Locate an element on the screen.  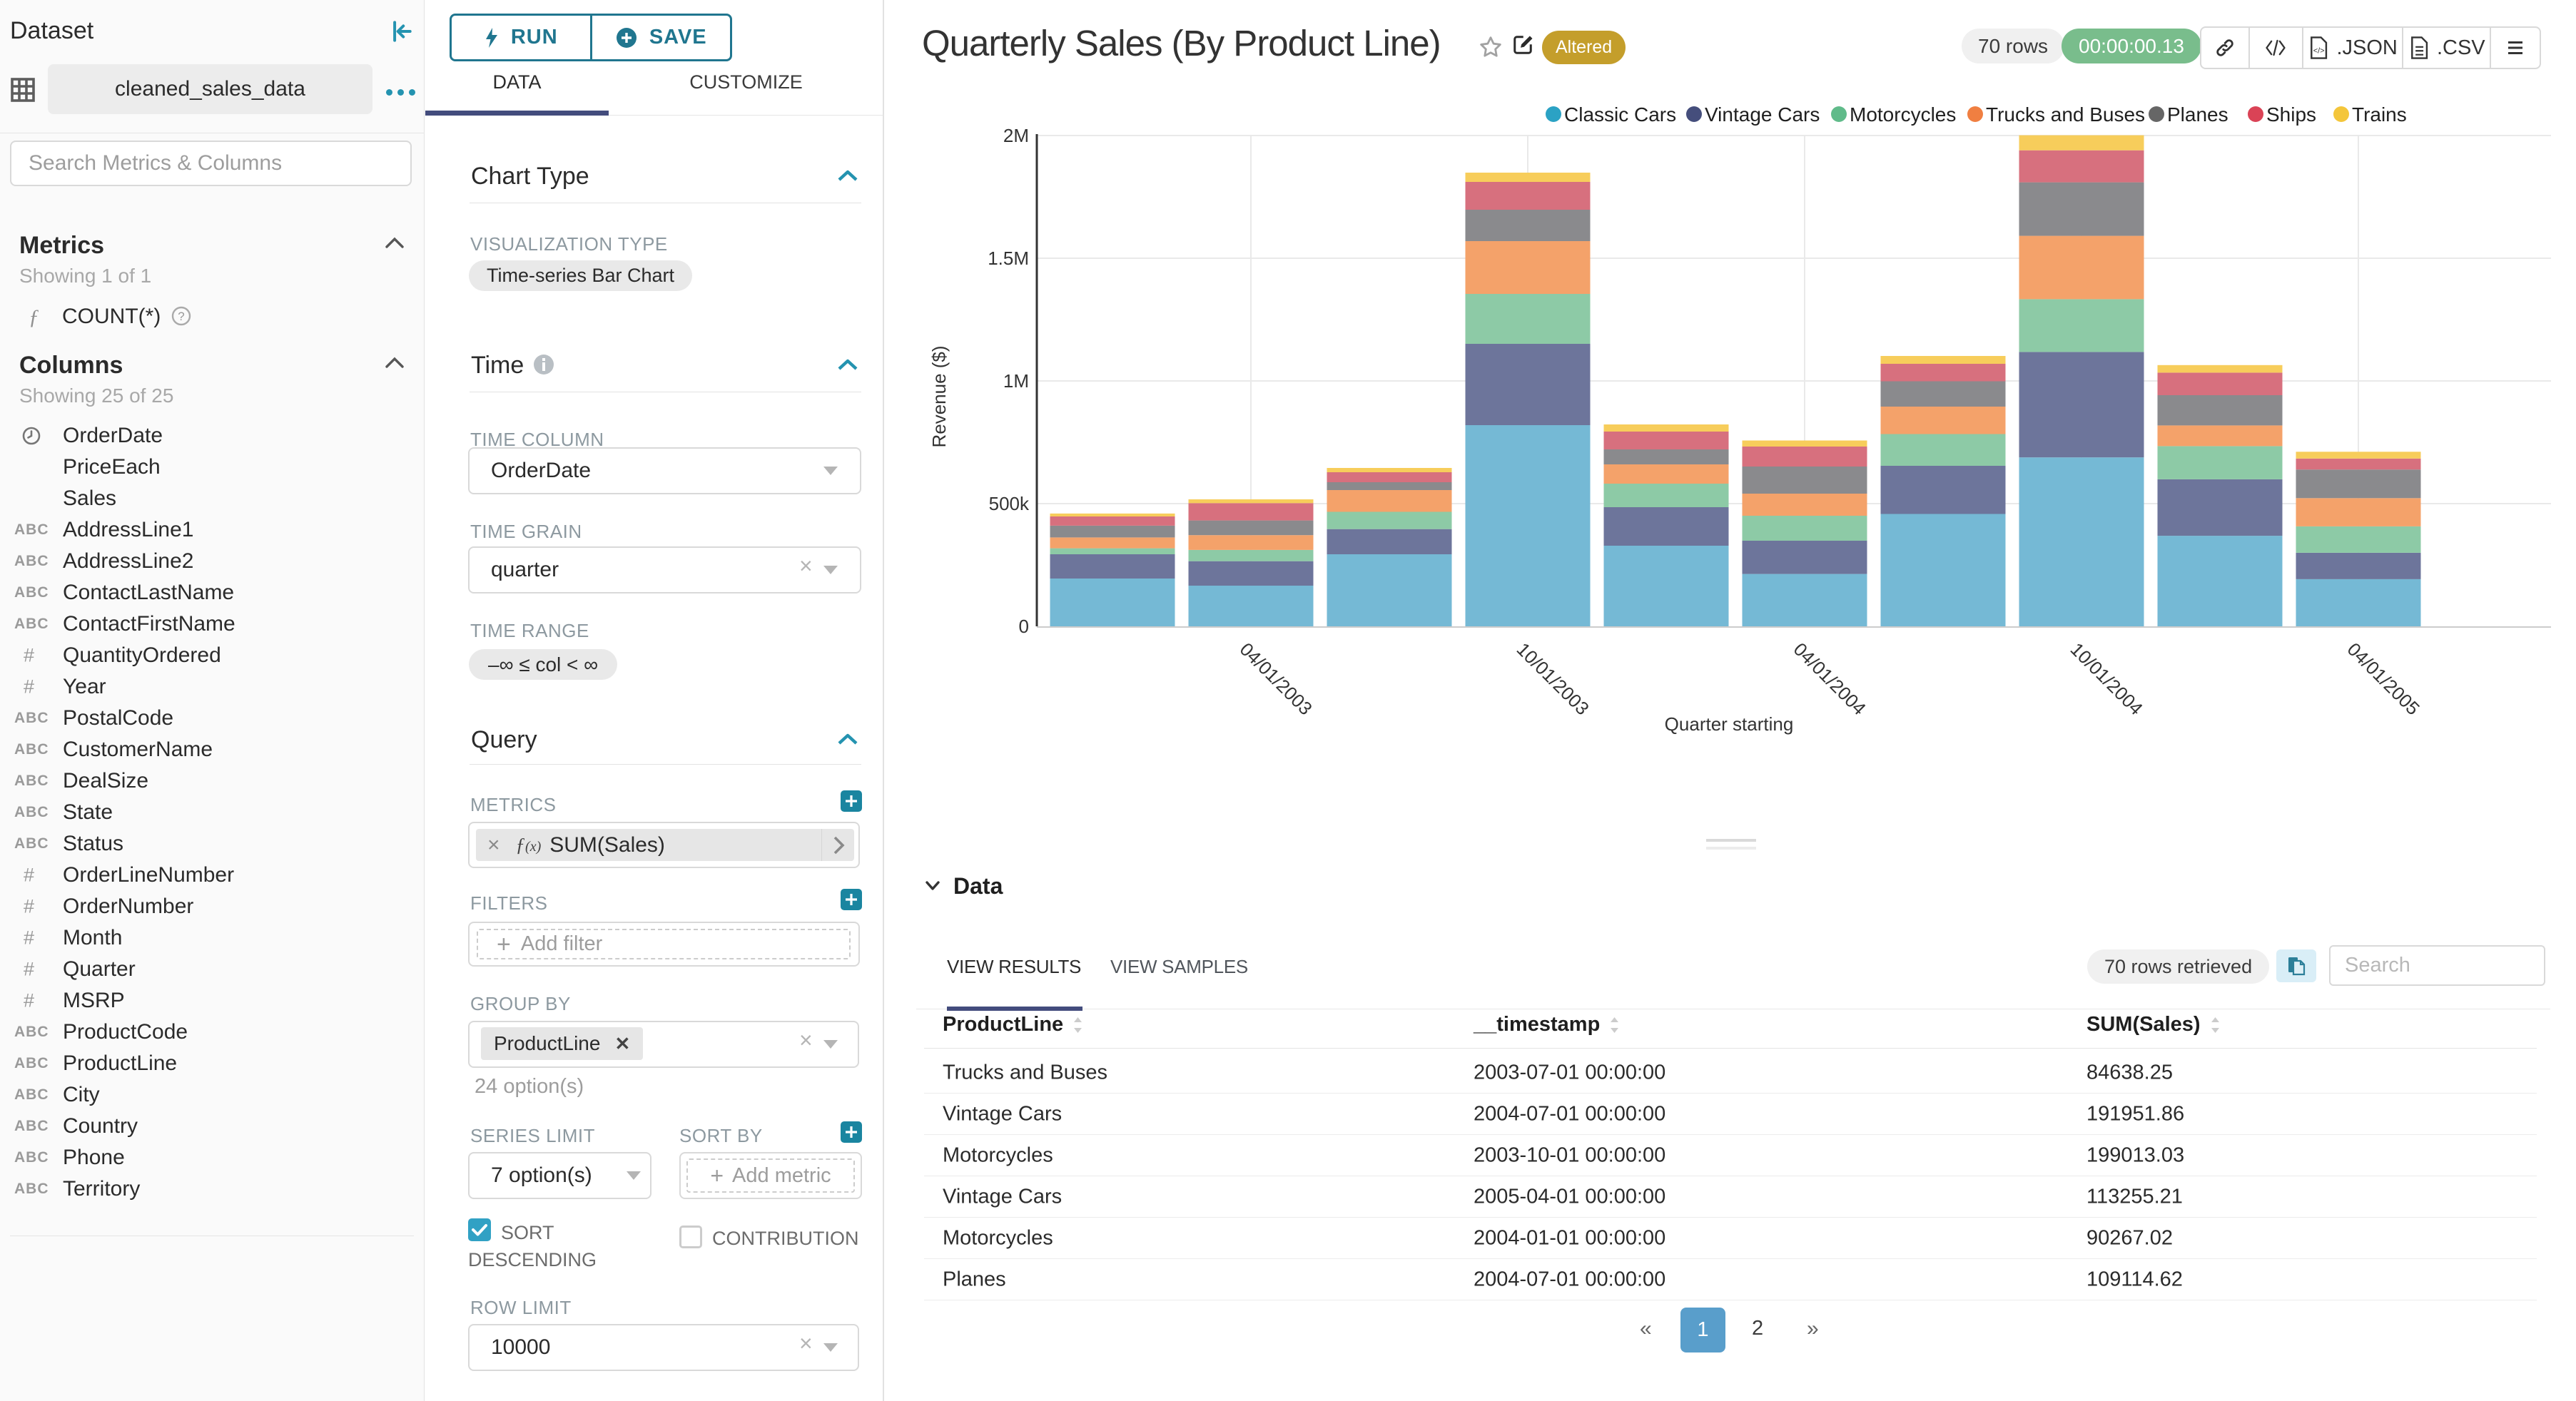
svg-text: Trucks and Buses is located at coordinates (2065, 114).